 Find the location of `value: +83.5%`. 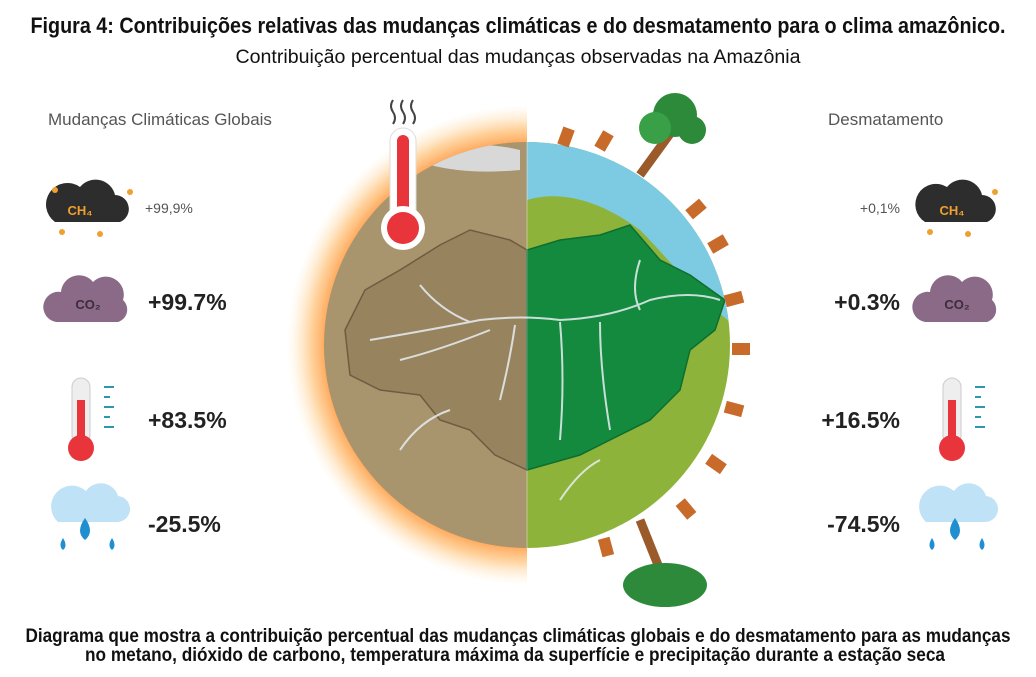

value: +83.5% is located at coordinates (187, 420).